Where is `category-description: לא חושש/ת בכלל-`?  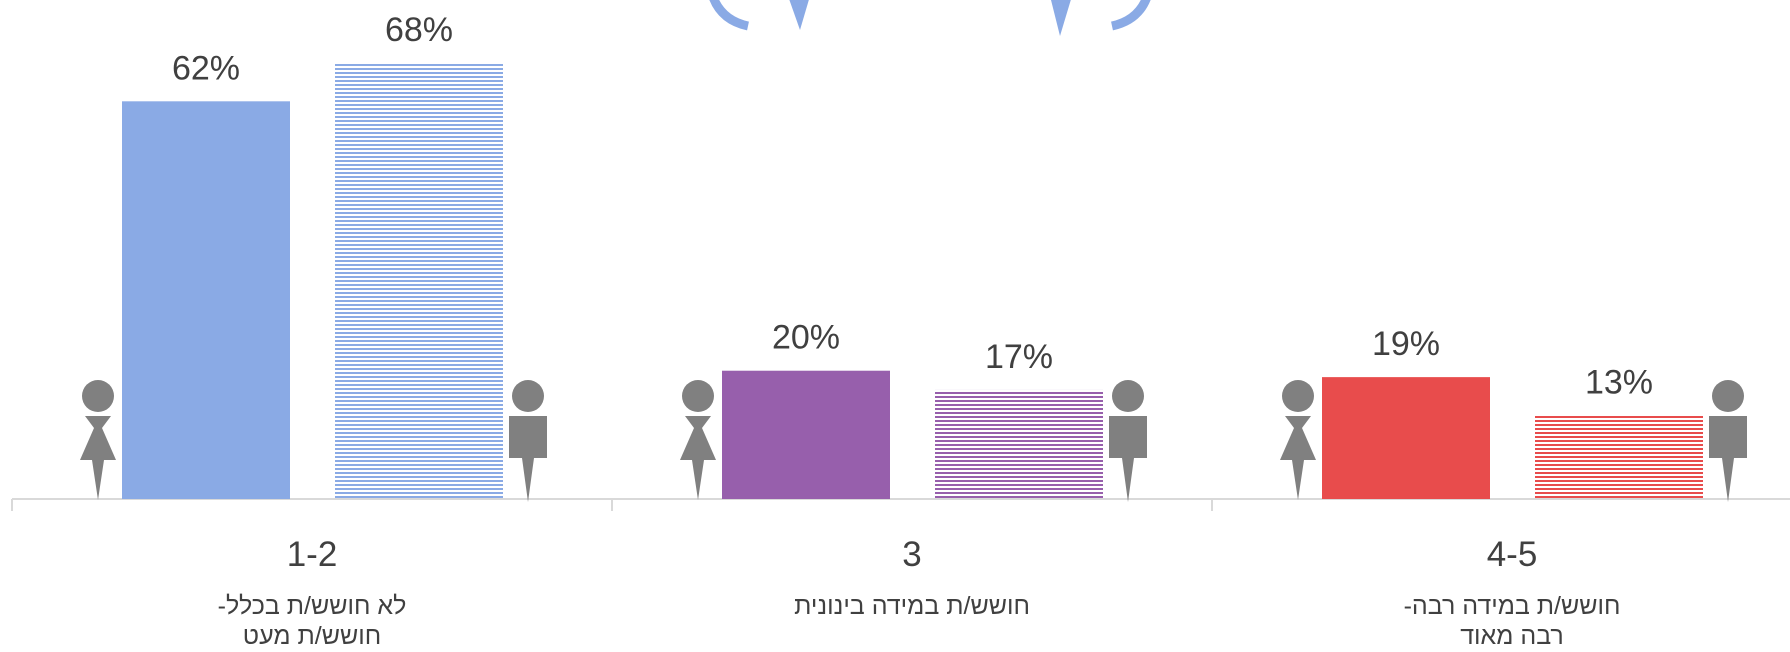
category-description: לא חושש/ת בכלל- is located at coordinates (312, 606).